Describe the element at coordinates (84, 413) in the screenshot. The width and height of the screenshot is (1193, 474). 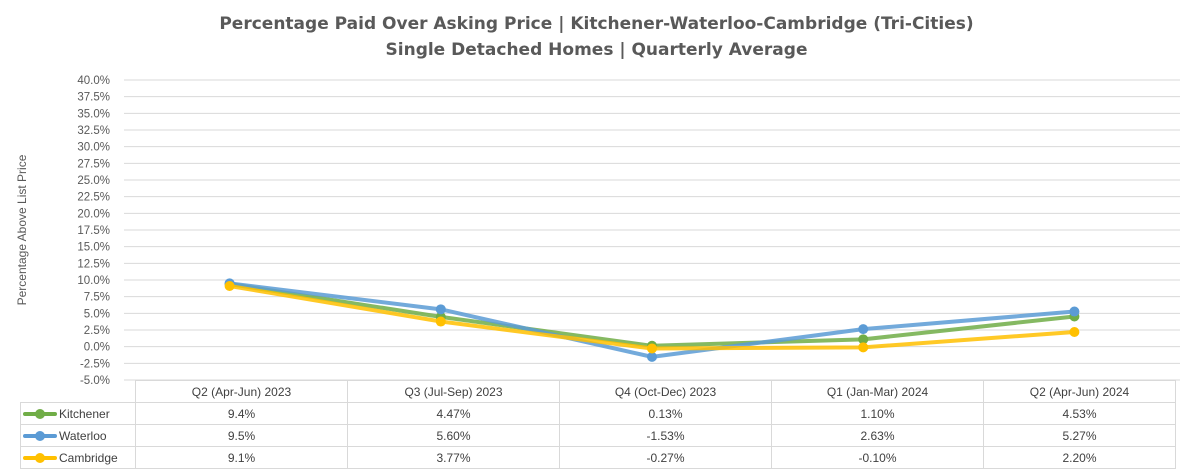
I see `legend-label: Kitchener` at that location.